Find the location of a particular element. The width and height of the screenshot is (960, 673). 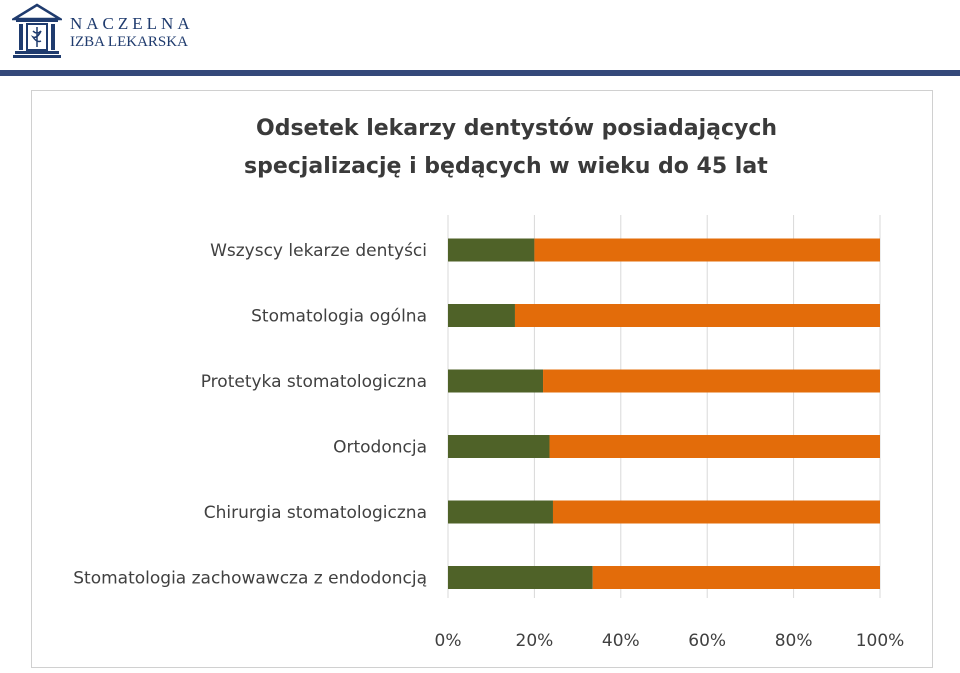

logo-text: NACZELNA IZBA LEKARSKA is located at coordinates (132, 33).